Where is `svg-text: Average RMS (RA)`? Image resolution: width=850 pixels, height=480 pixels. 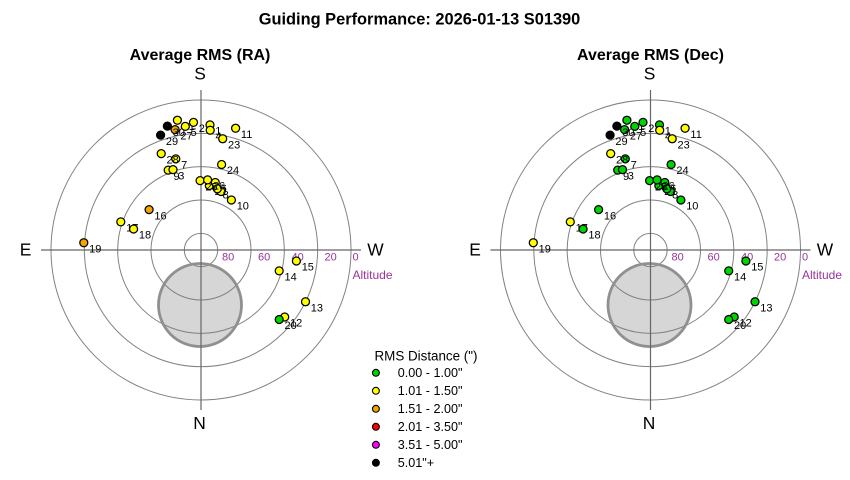
svg-text: Average RMS (RA) is located at coordinates (200, 55).